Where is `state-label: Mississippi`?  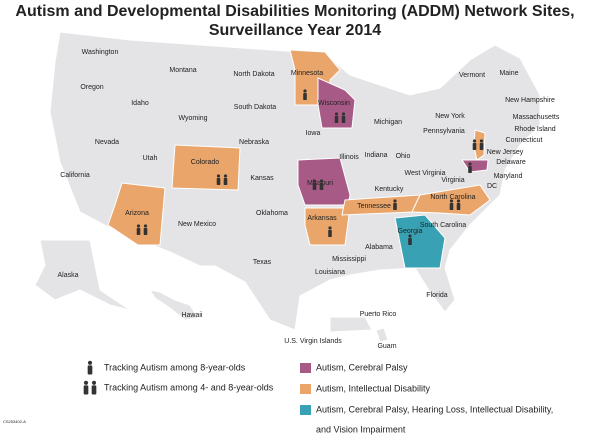
state-label: Mississippi is located at coordinates (349, 259).